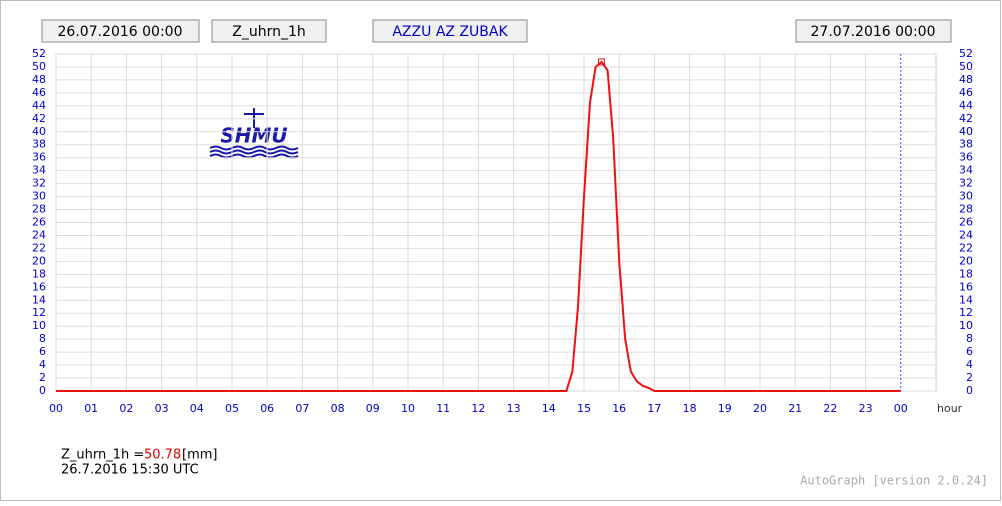 The width and height of the screenshot is (1002, 506). I want to click on y-tick-label: 12, so click(39, 312).